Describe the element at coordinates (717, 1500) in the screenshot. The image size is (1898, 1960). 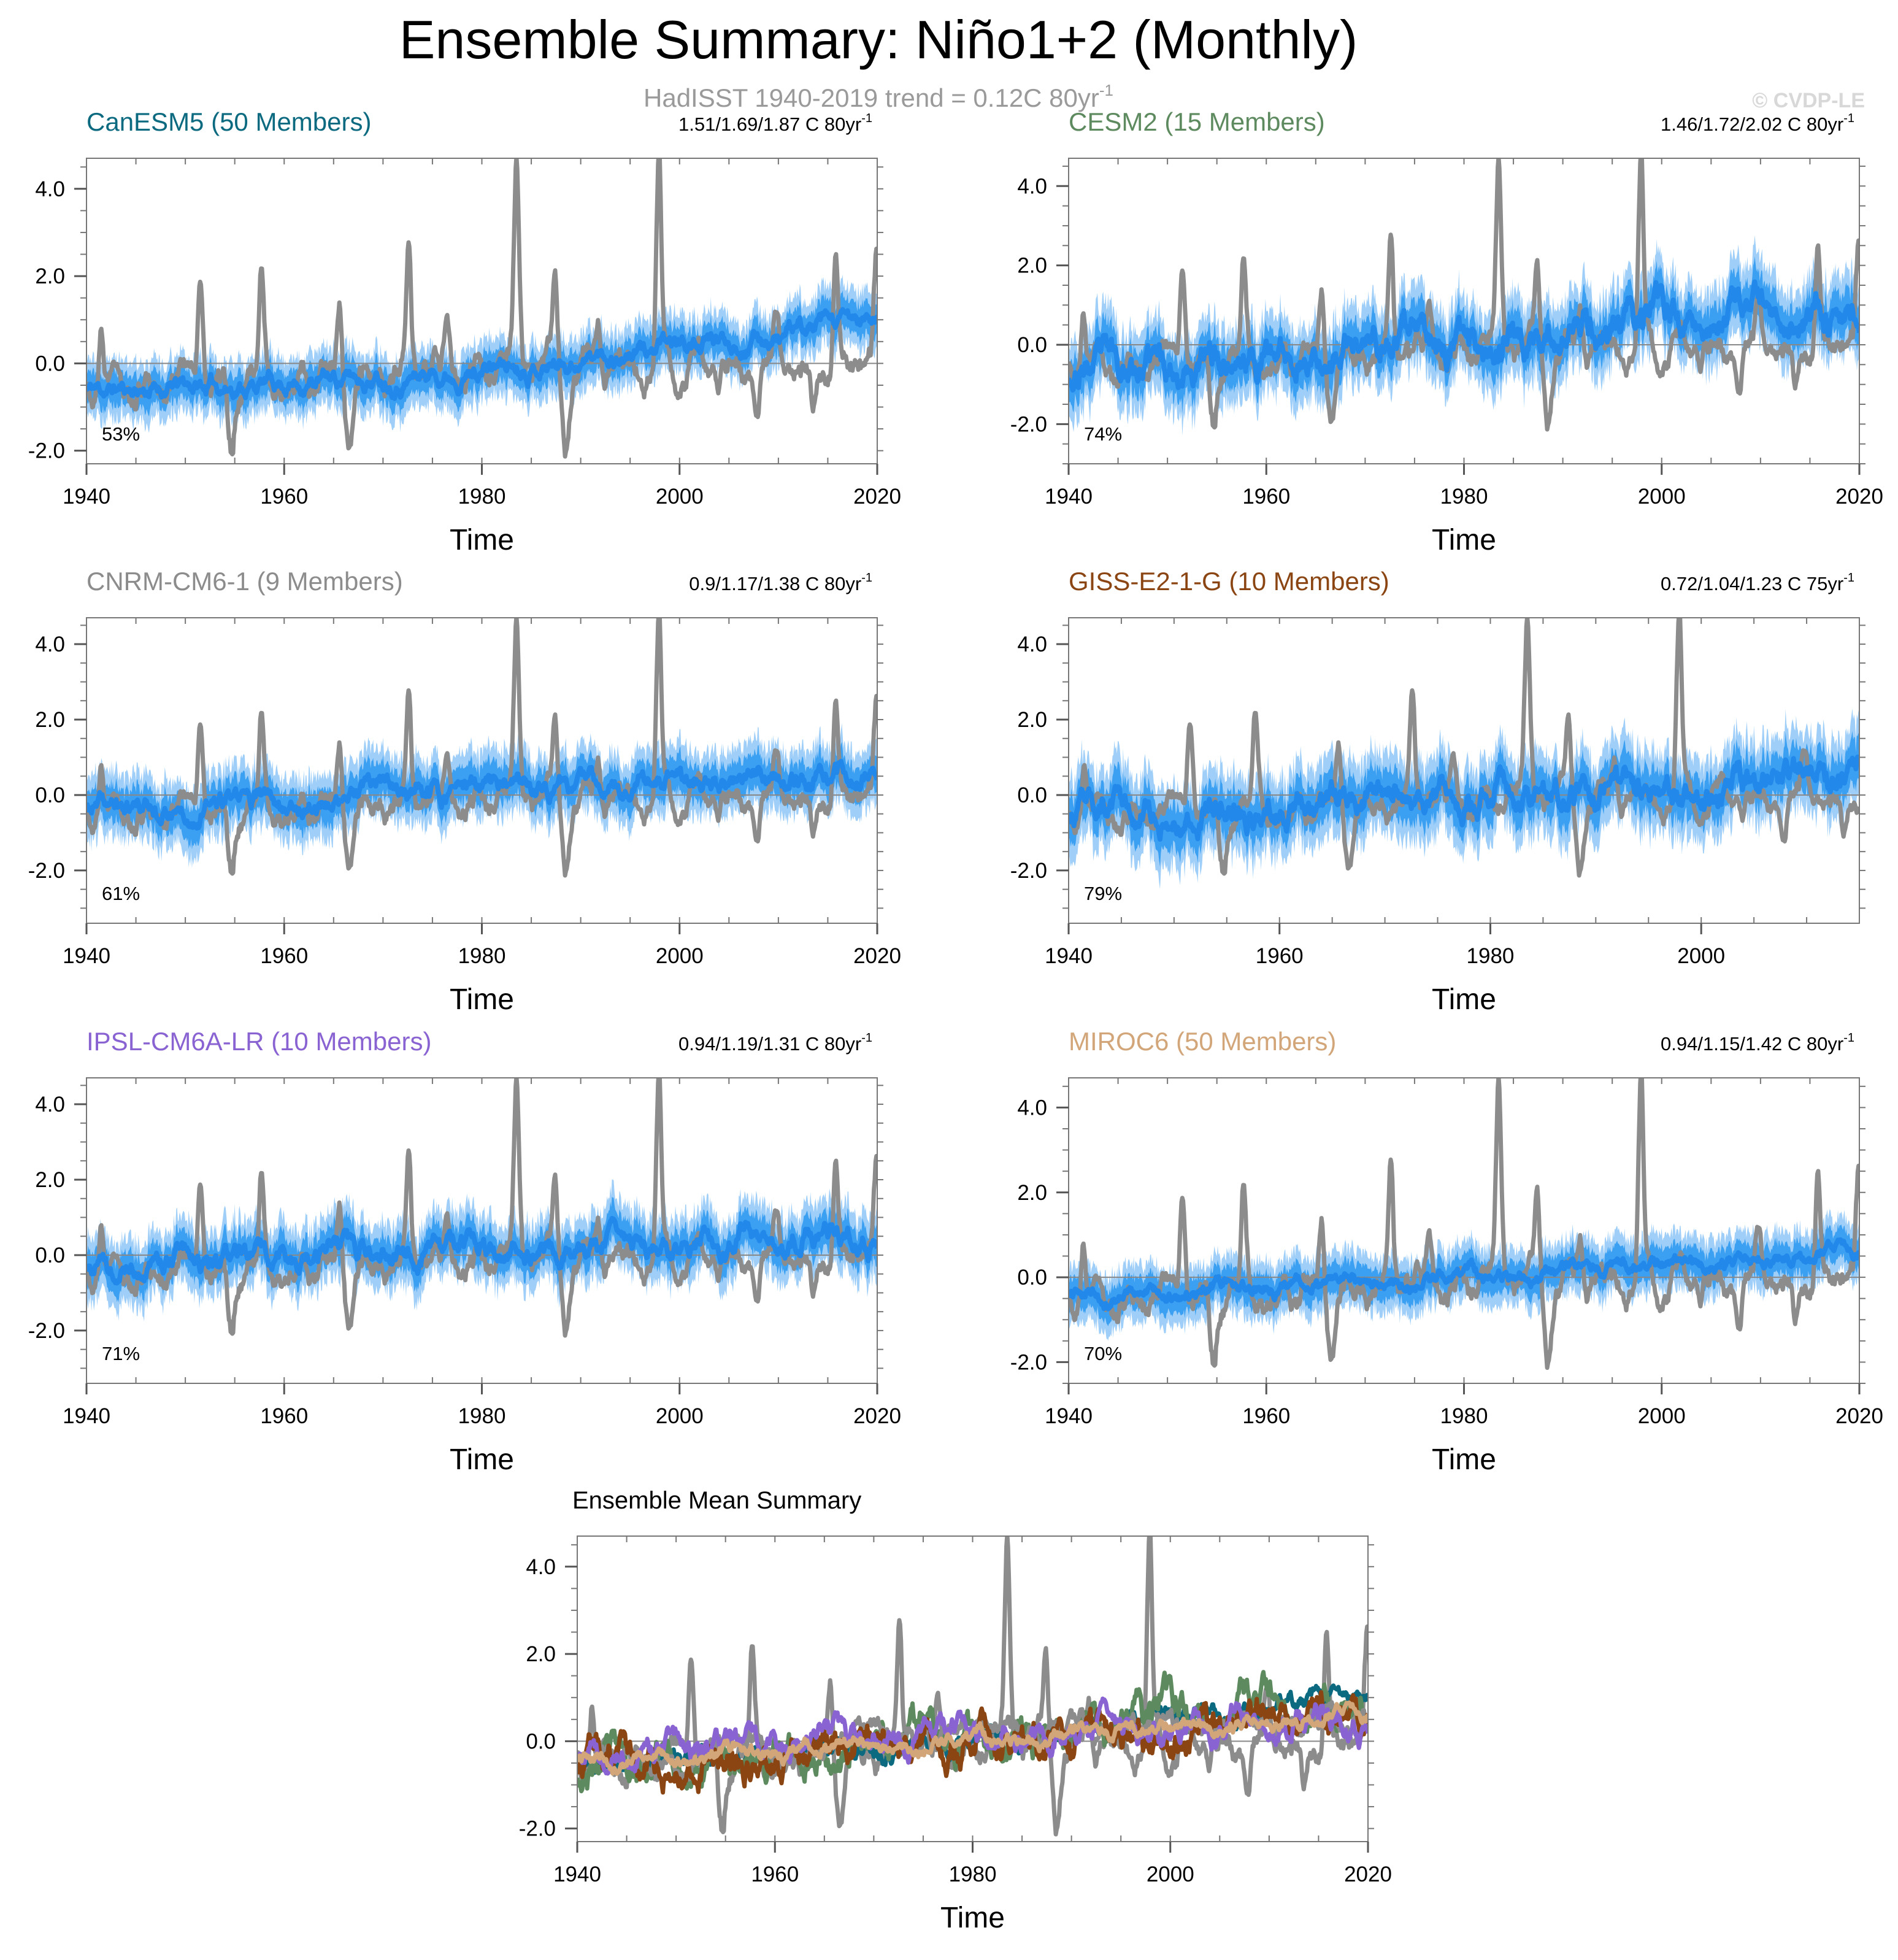
I see `panel-title: Ensemble Mean Summary` at that location.